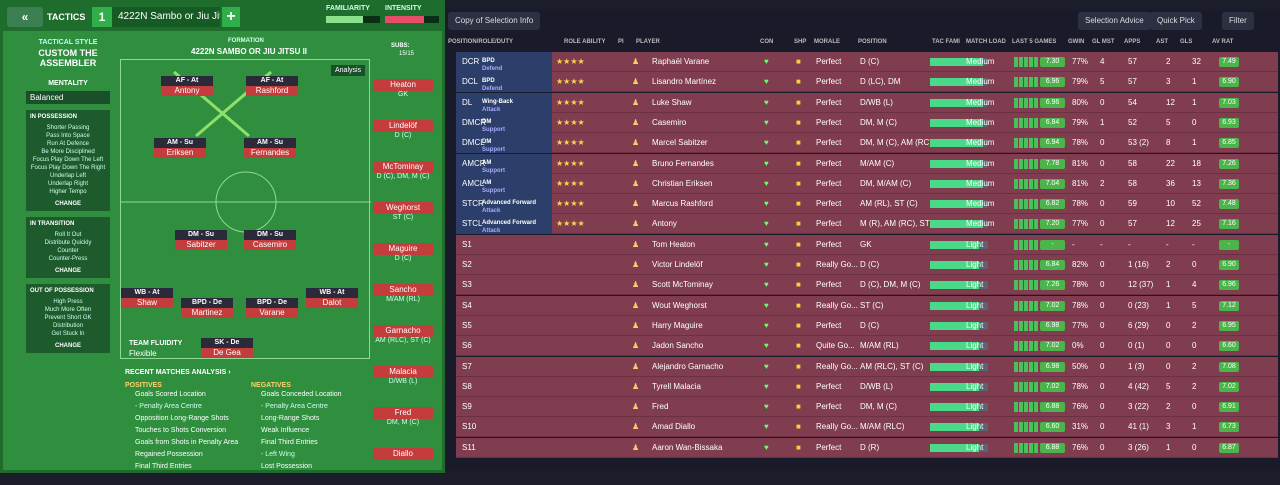  Describe the element at coordinates (231, 17) in the screenshot. I see `add-tactic-button: +` at that location.